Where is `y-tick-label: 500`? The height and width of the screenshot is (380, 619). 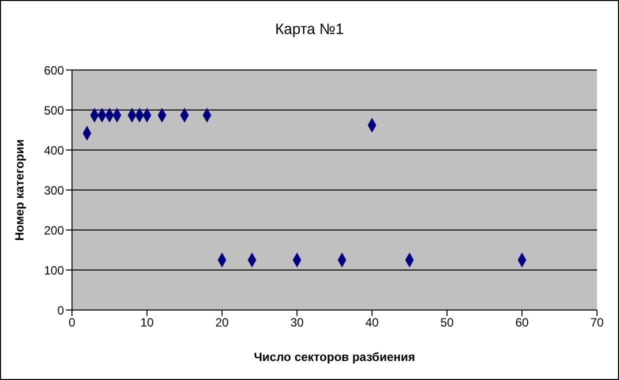
y-tick-label: 500 is located at coordinates (54, 110).